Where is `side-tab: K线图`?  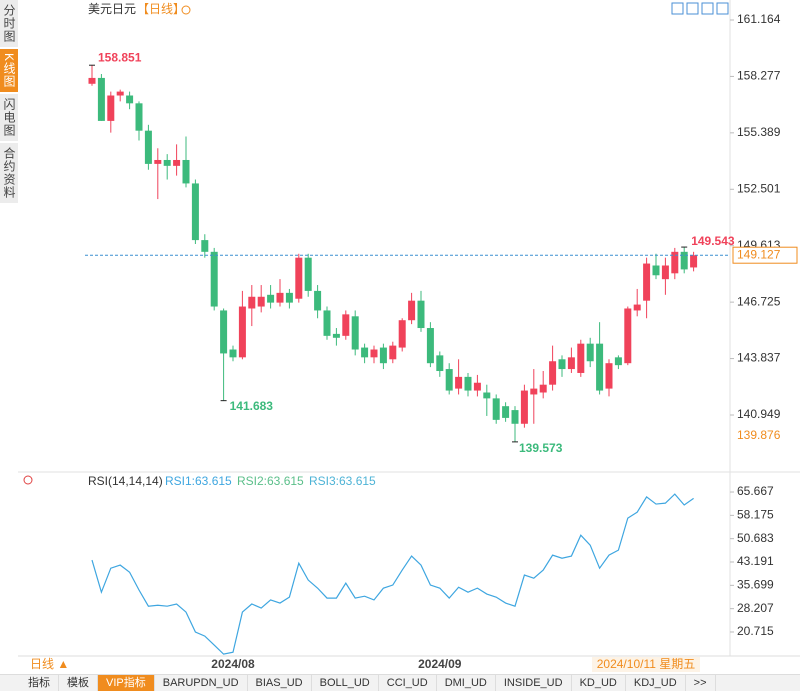 side-tab: K线图 is located at coordinates (9, 71).